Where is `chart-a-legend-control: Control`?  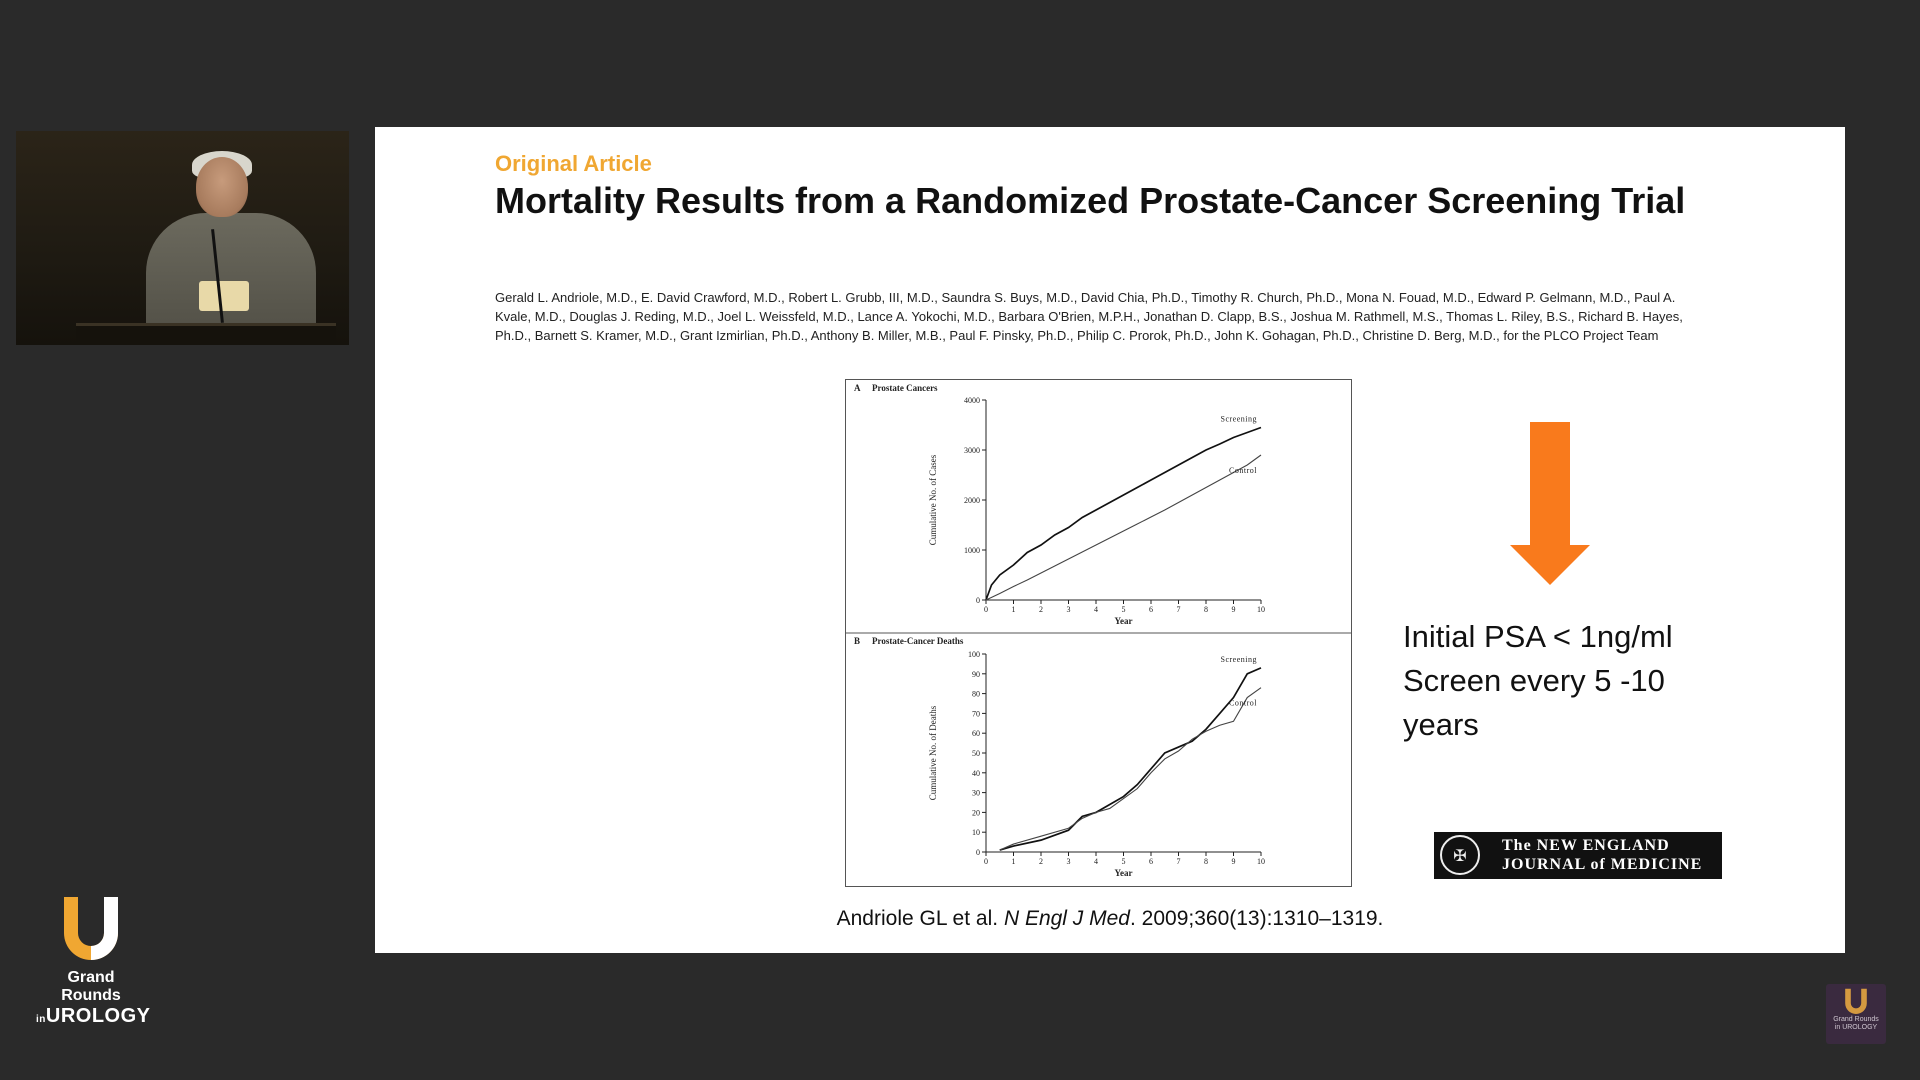
chart-a-legend-control: Control is located at coordinates (1243, 470).